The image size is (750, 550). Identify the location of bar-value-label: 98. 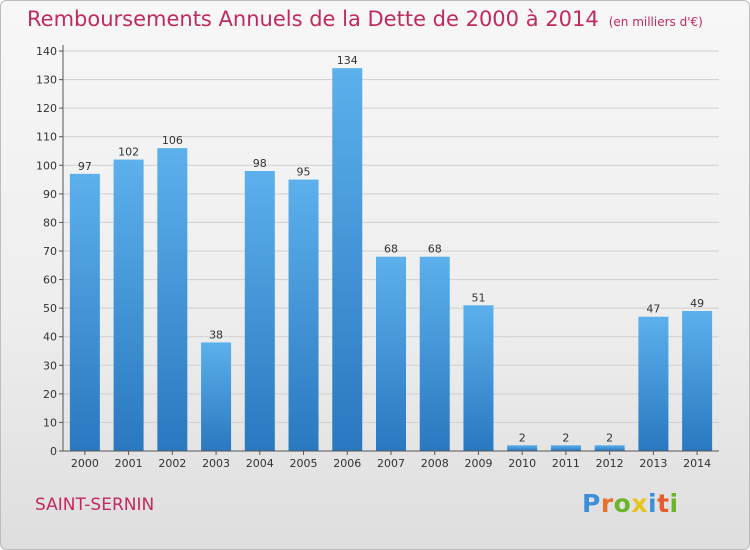
(260, 163).